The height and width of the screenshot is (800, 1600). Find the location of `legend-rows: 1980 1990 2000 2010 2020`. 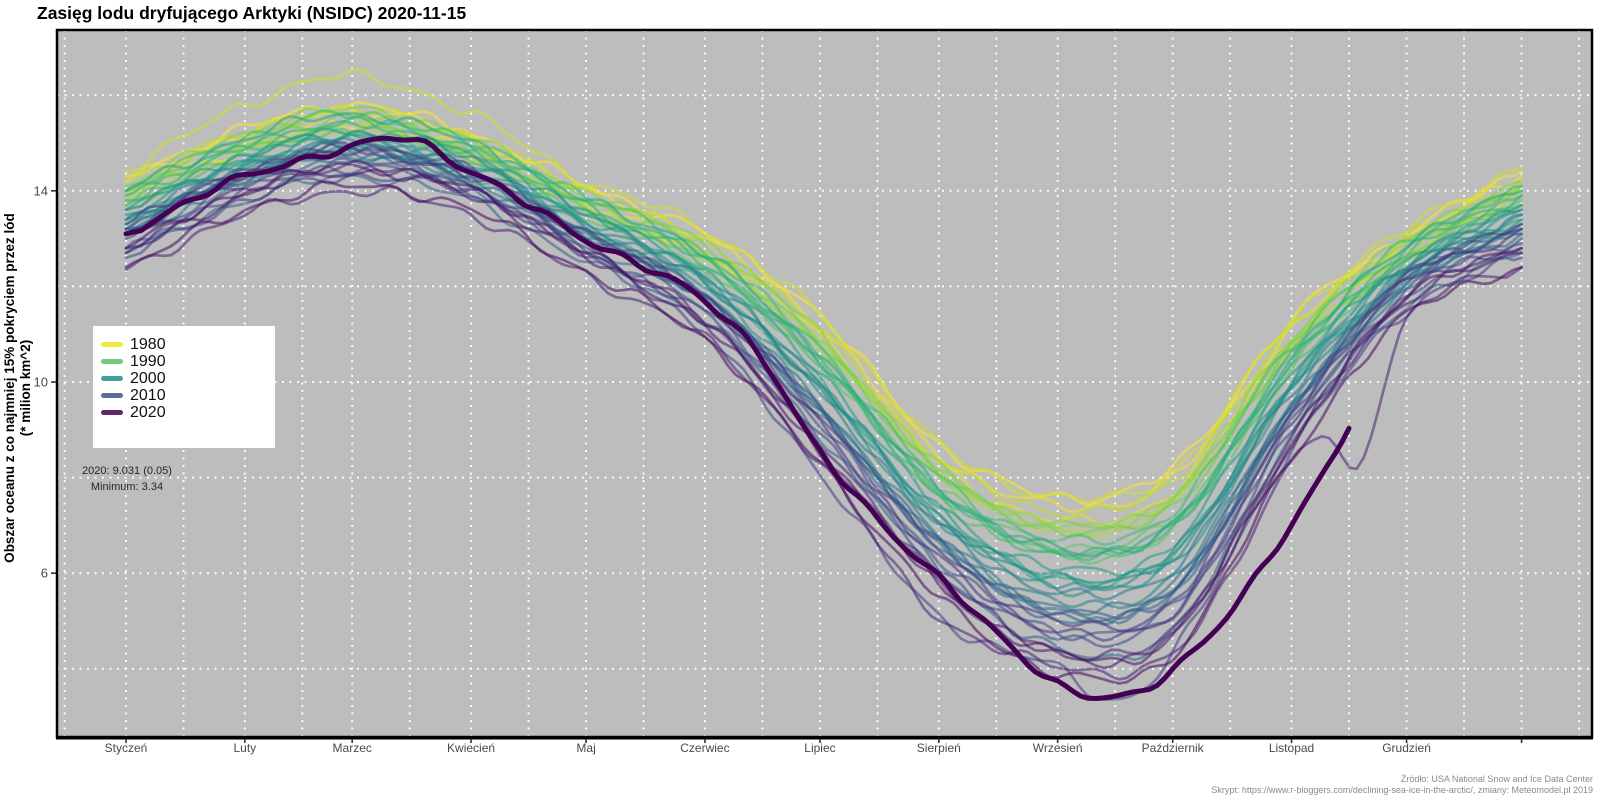

legend-rows: 1980 1990 2000 2010 2020 is located at coordinates (188, 378).